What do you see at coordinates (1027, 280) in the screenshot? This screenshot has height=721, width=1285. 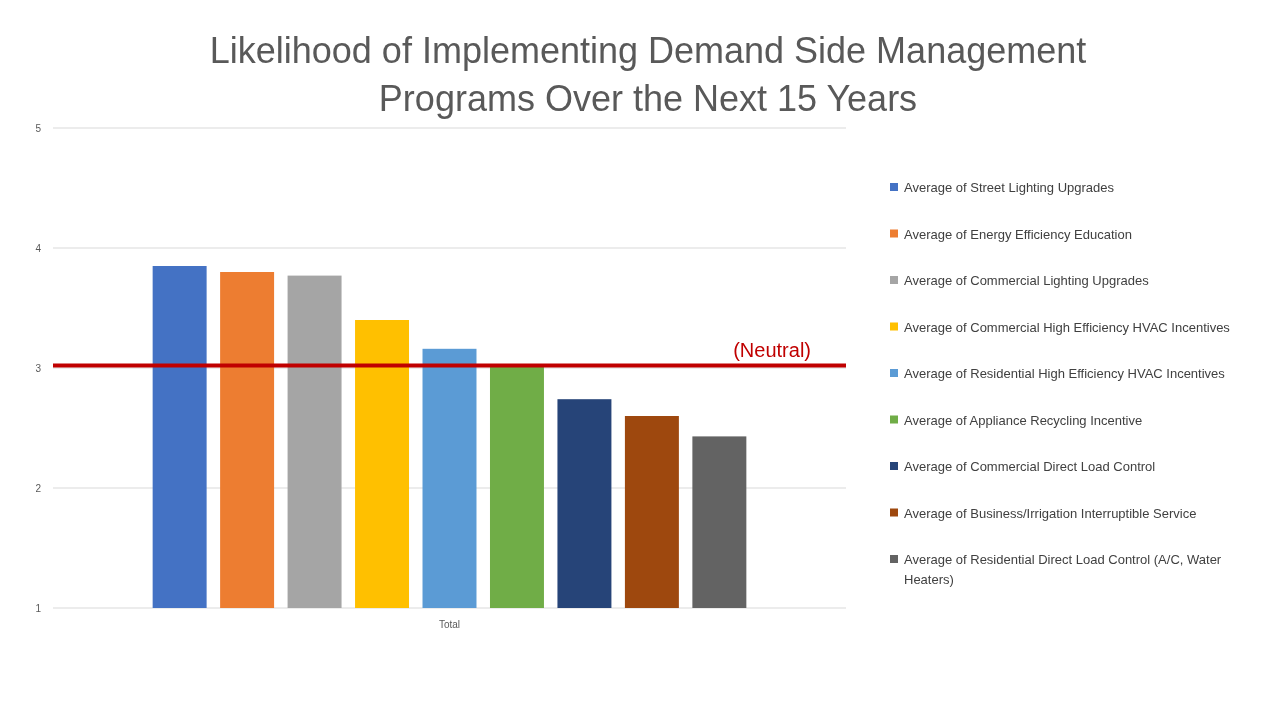 I see `legend-label: Average of Commercial Lighting Upgrades` at bounding box center [1027, 280].